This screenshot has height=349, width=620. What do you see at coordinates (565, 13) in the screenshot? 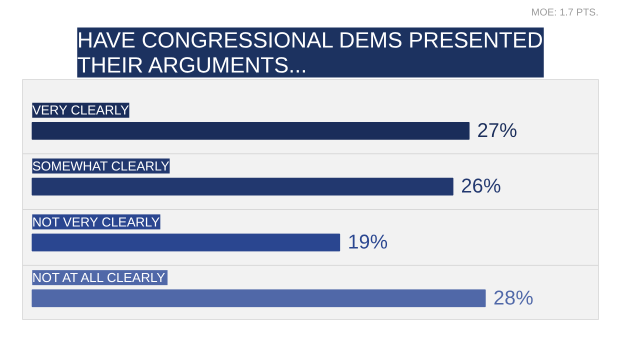
I see `text: MOE: 1.7 PTS.` at bounding box center [565, 13].